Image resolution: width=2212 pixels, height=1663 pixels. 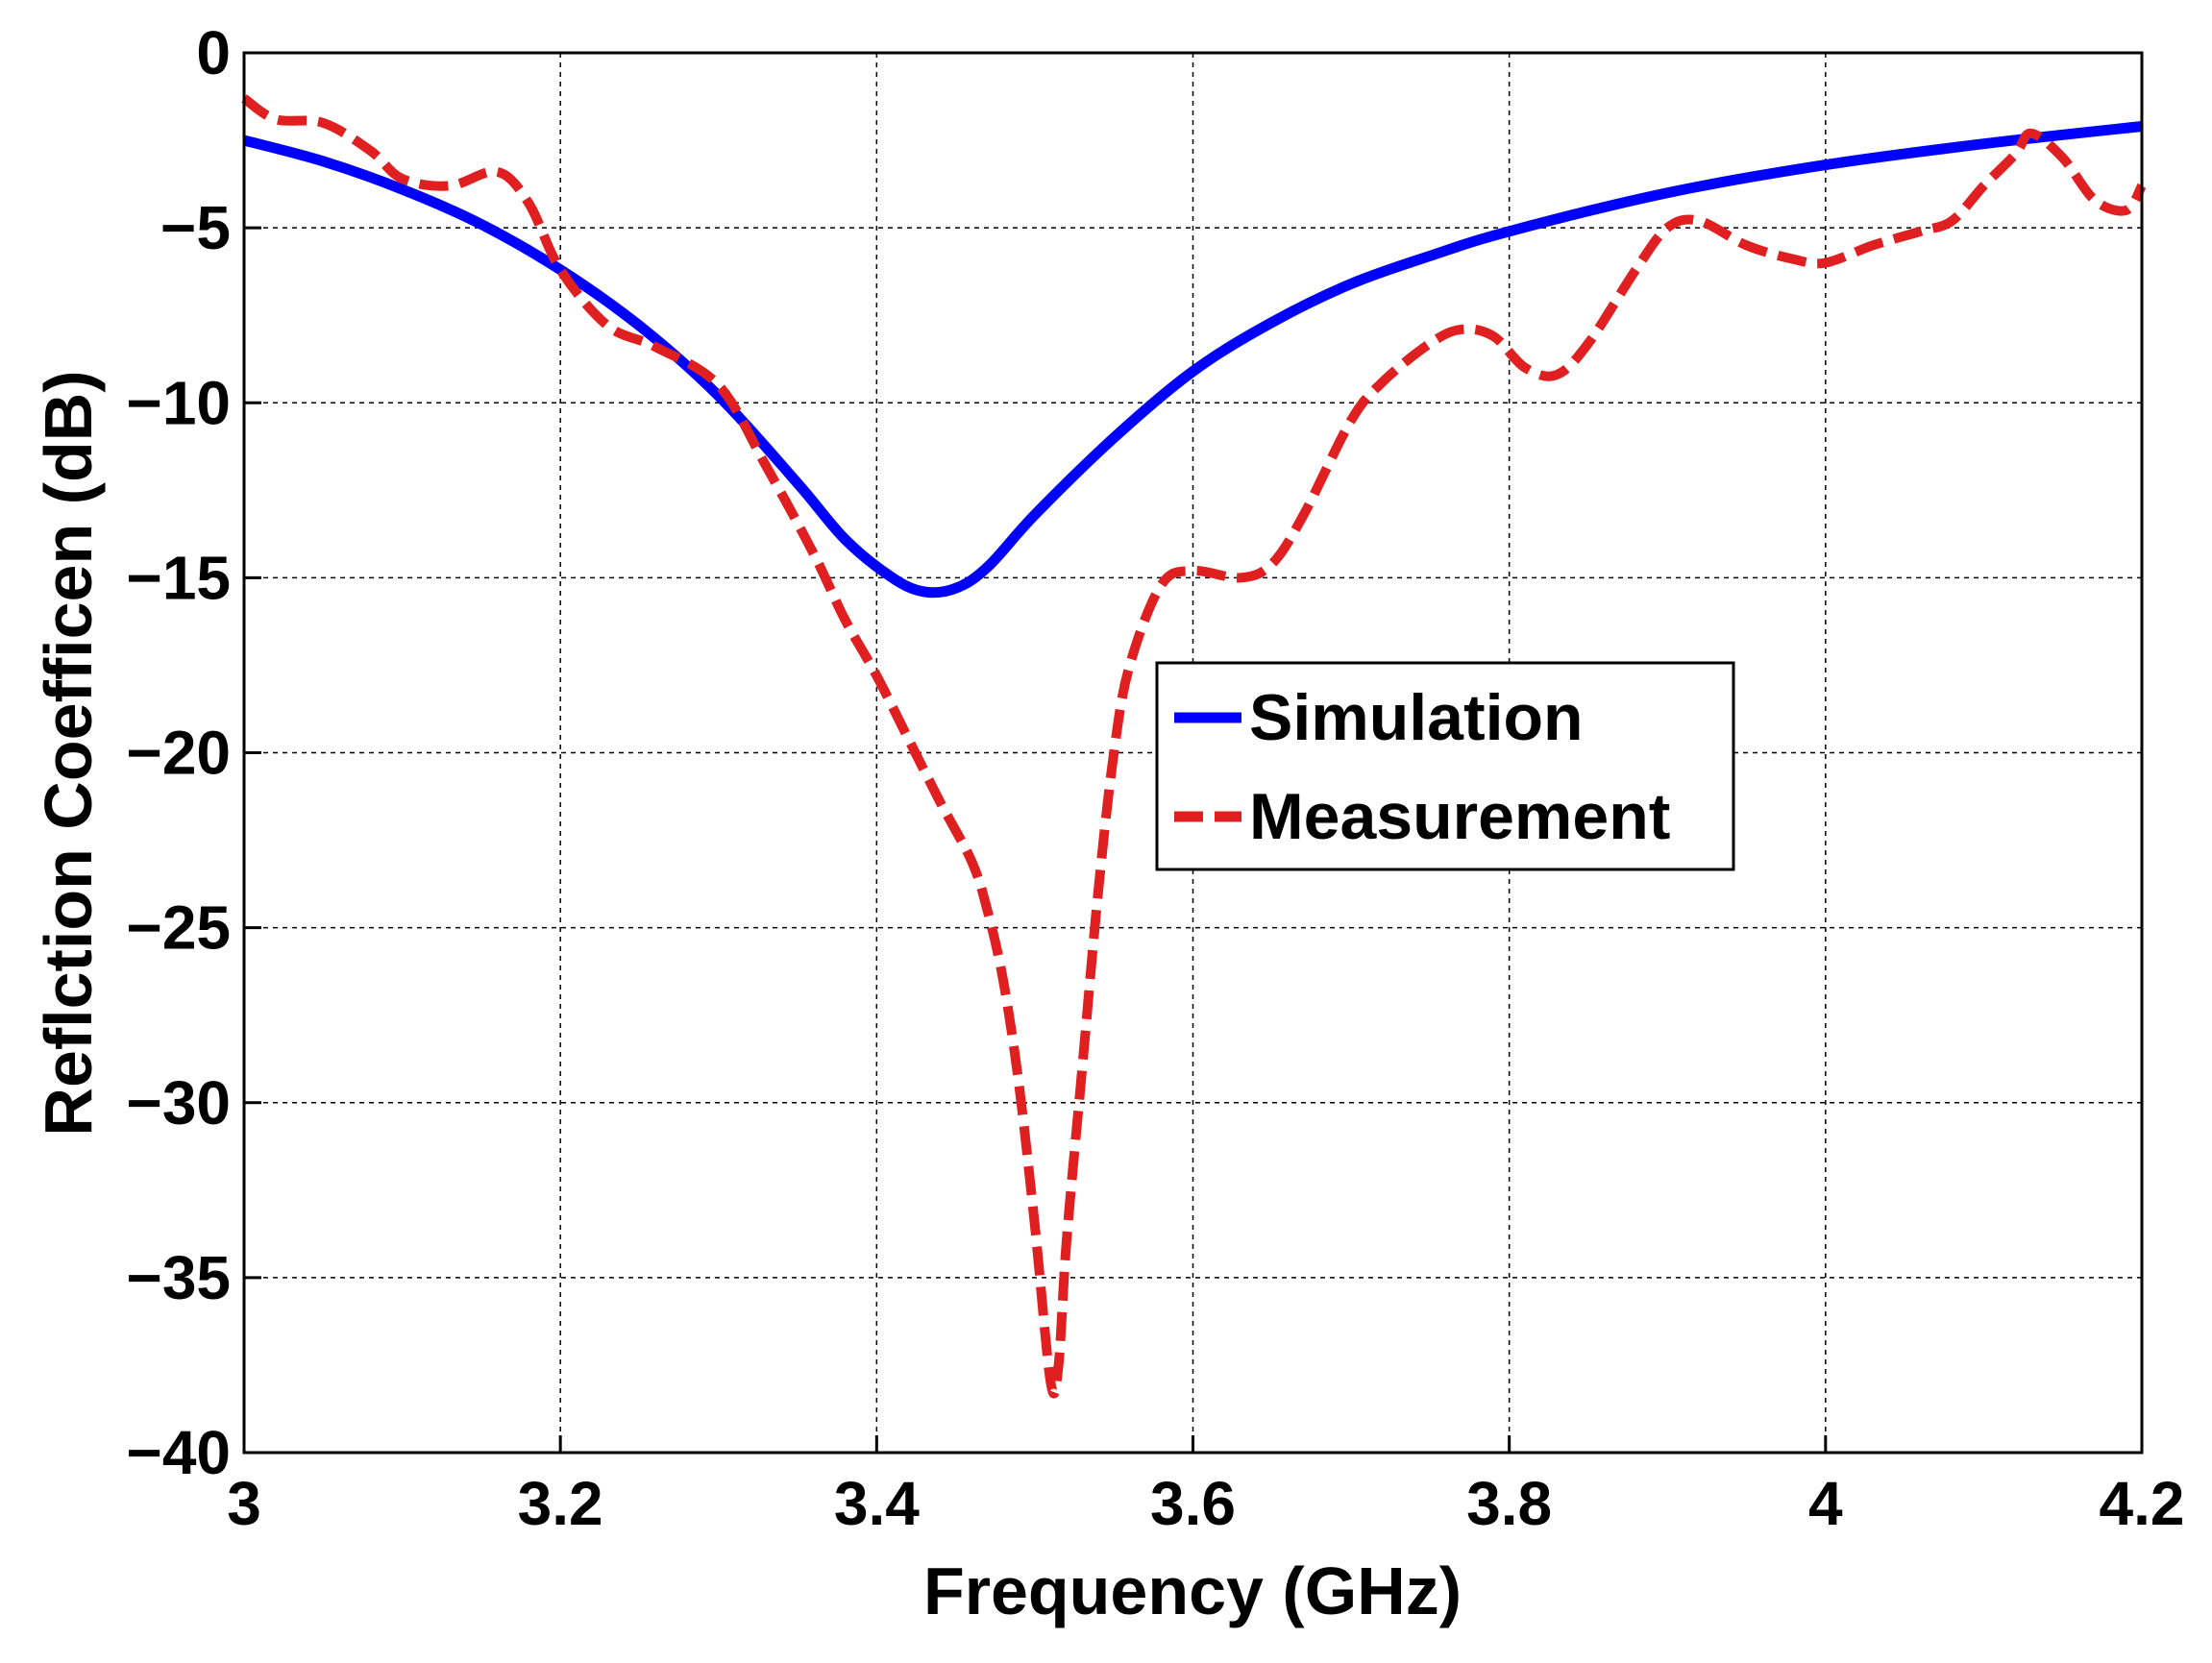 What do you see at coordinates (1509, 1503) in the screenshot?
I see `x-tick-label: 3.8` at bounding box center [1509, 1503].